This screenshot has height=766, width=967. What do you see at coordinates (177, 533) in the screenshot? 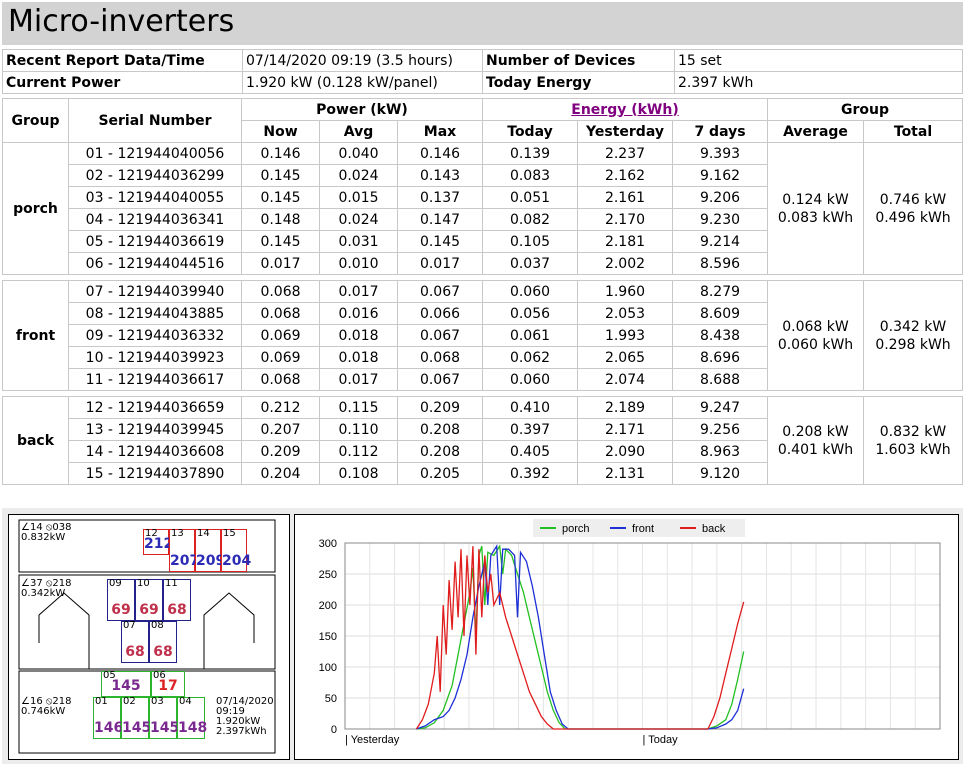
I see `panel-number: 13` at bounding box center [177, 533].